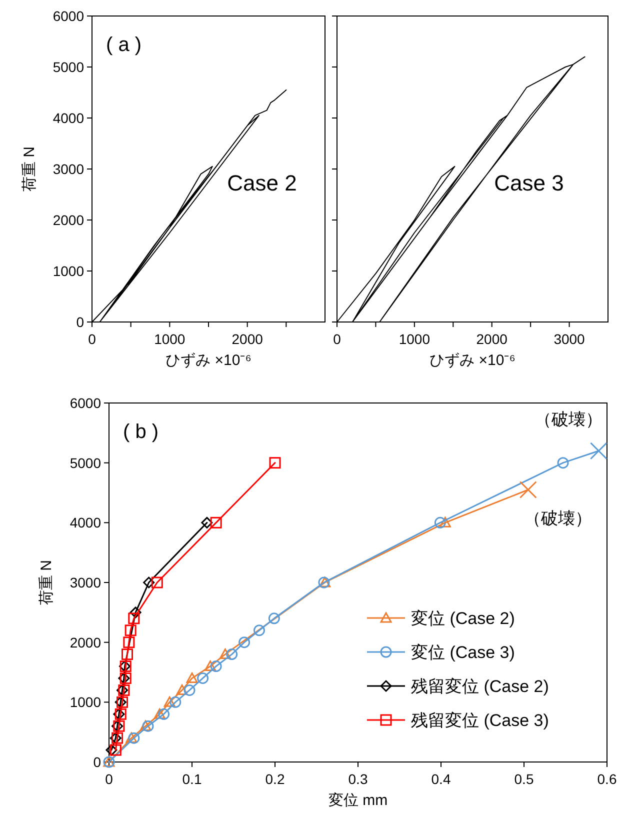  I want to click on annotation: ( a ), so click(124, 45).